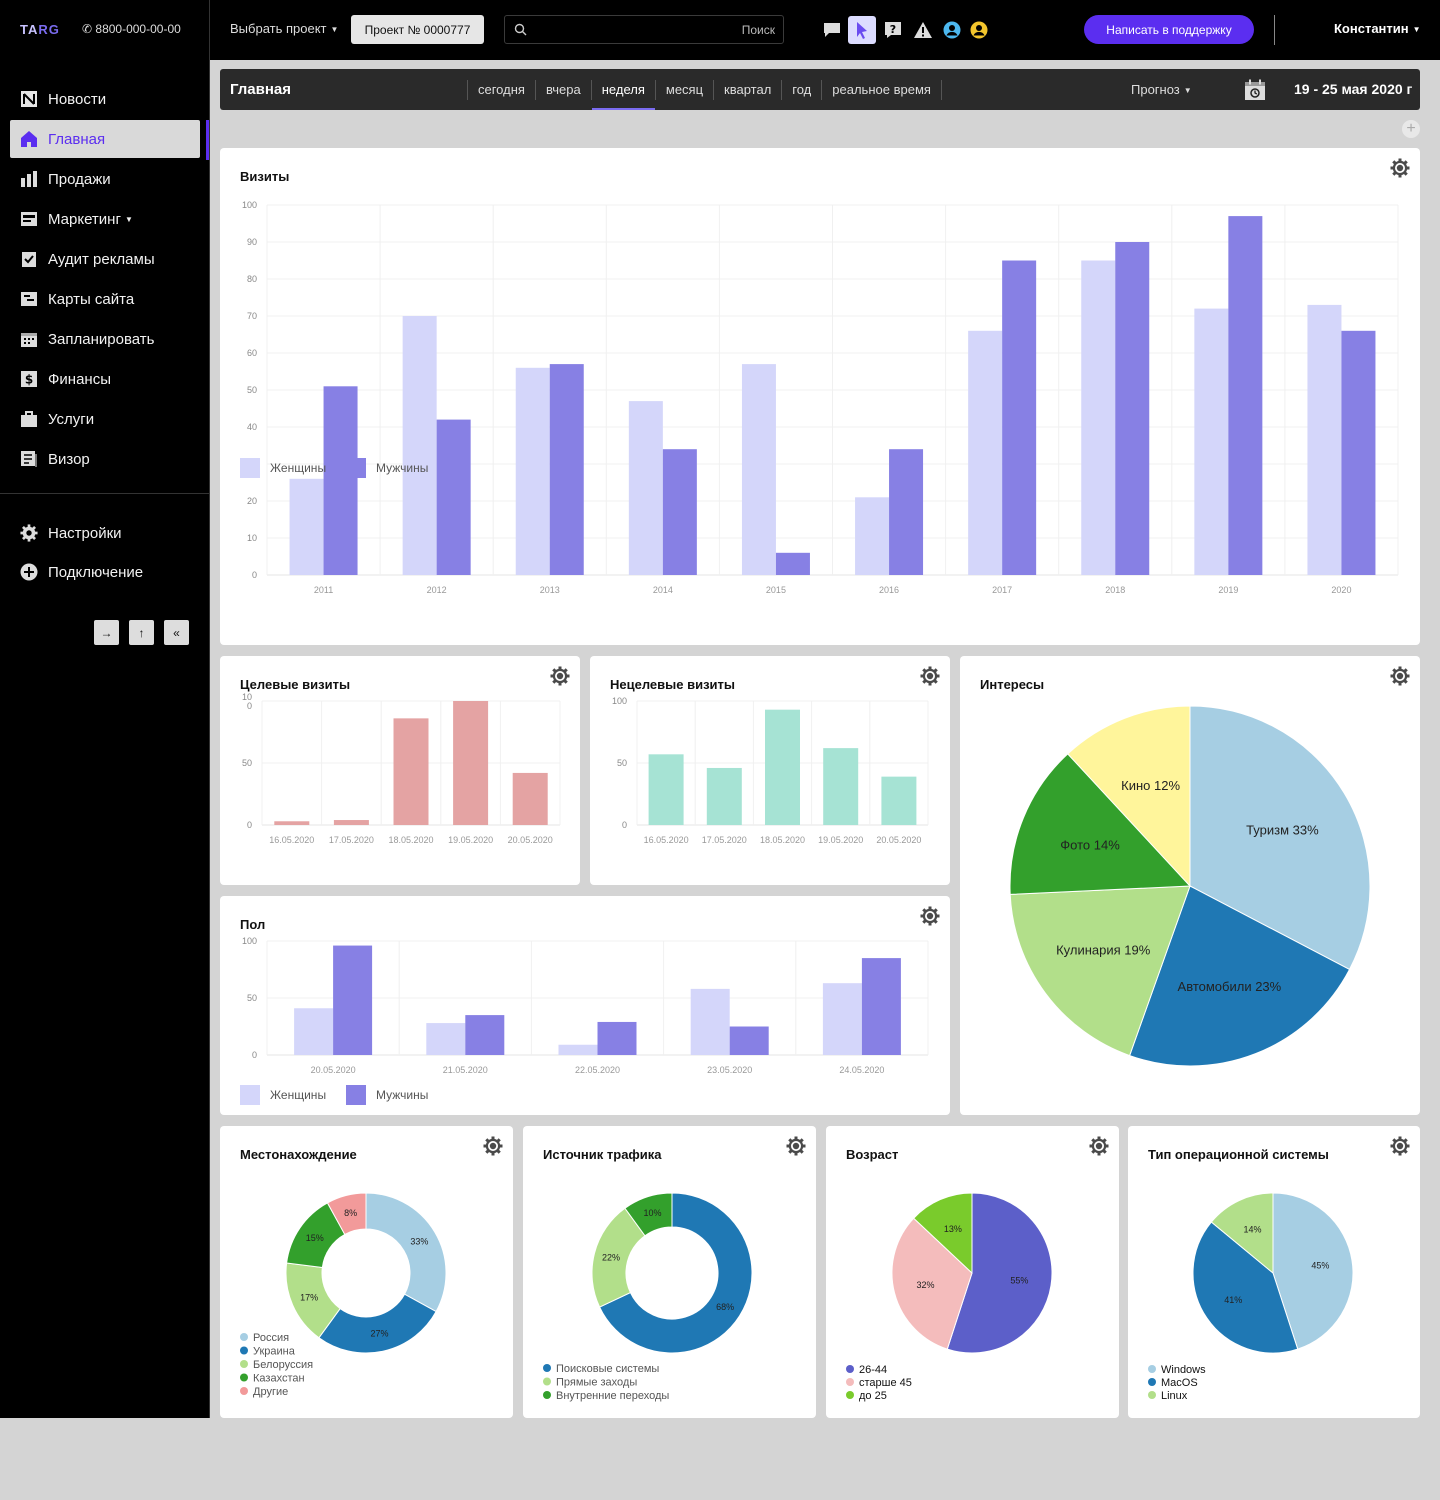  I want to click on arrow-up-button: ↑, so click(141, 632).